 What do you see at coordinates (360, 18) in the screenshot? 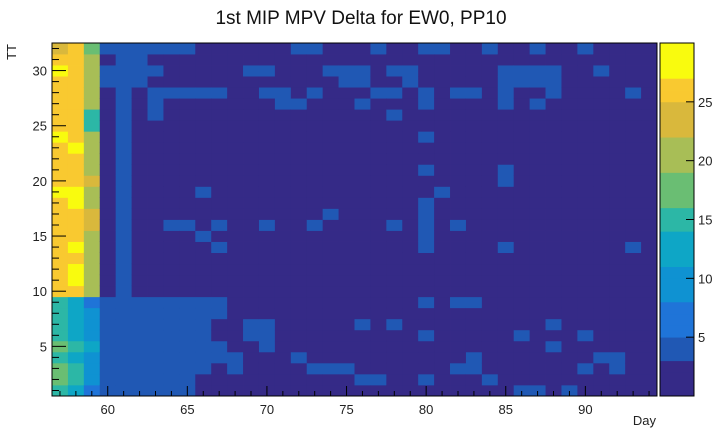
I see `chart-title: 1st MIP MPV Delta for EW0, PP10` at bounding box center [360, 18].